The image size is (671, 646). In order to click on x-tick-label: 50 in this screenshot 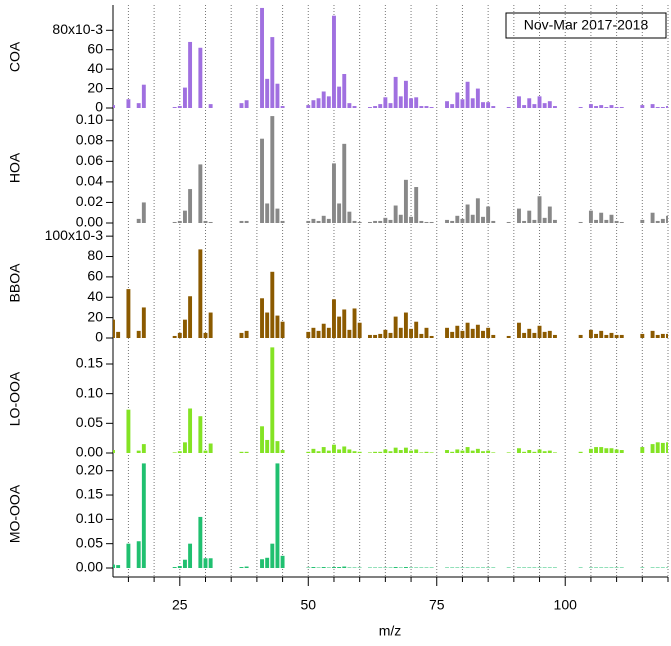, I will do `click(308, 605)`.